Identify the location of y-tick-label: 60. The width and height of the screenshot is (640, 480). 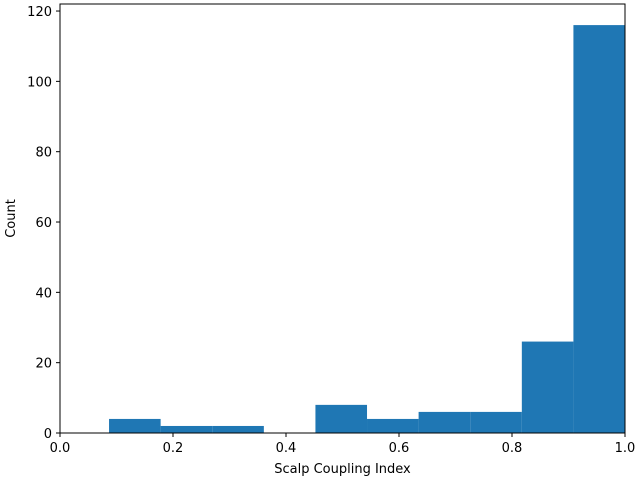
(43, 223).